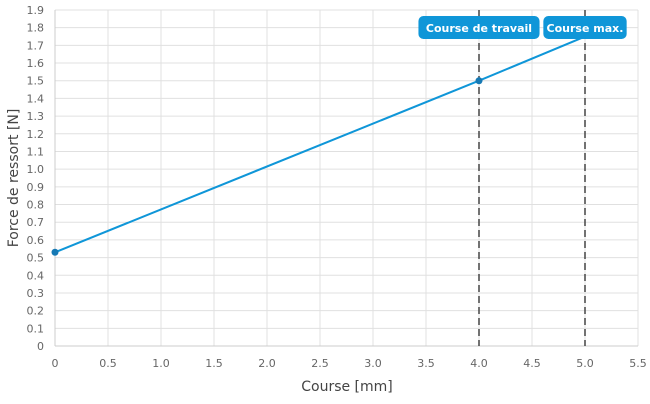  I want to click on y-tick-label: 0, so click(40, 346).